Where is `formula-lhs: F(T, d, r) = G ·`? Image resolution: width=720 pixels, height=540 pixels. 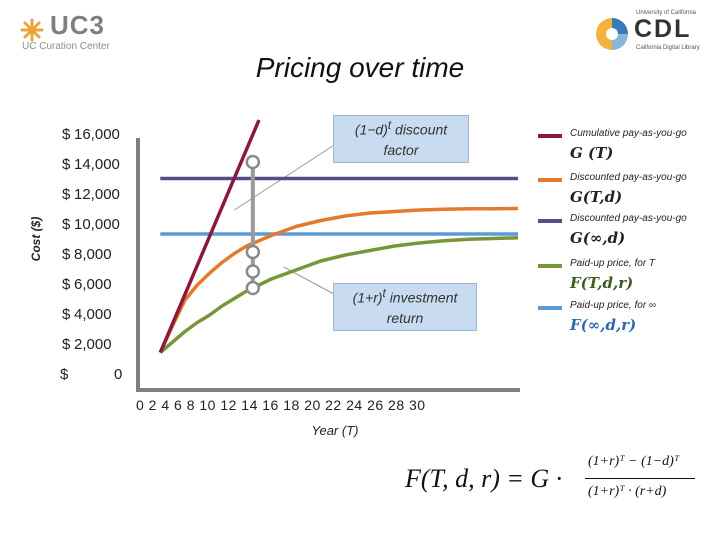 formula-lhs: F(T, d, r) = G · is located at coordinates (484, 478).